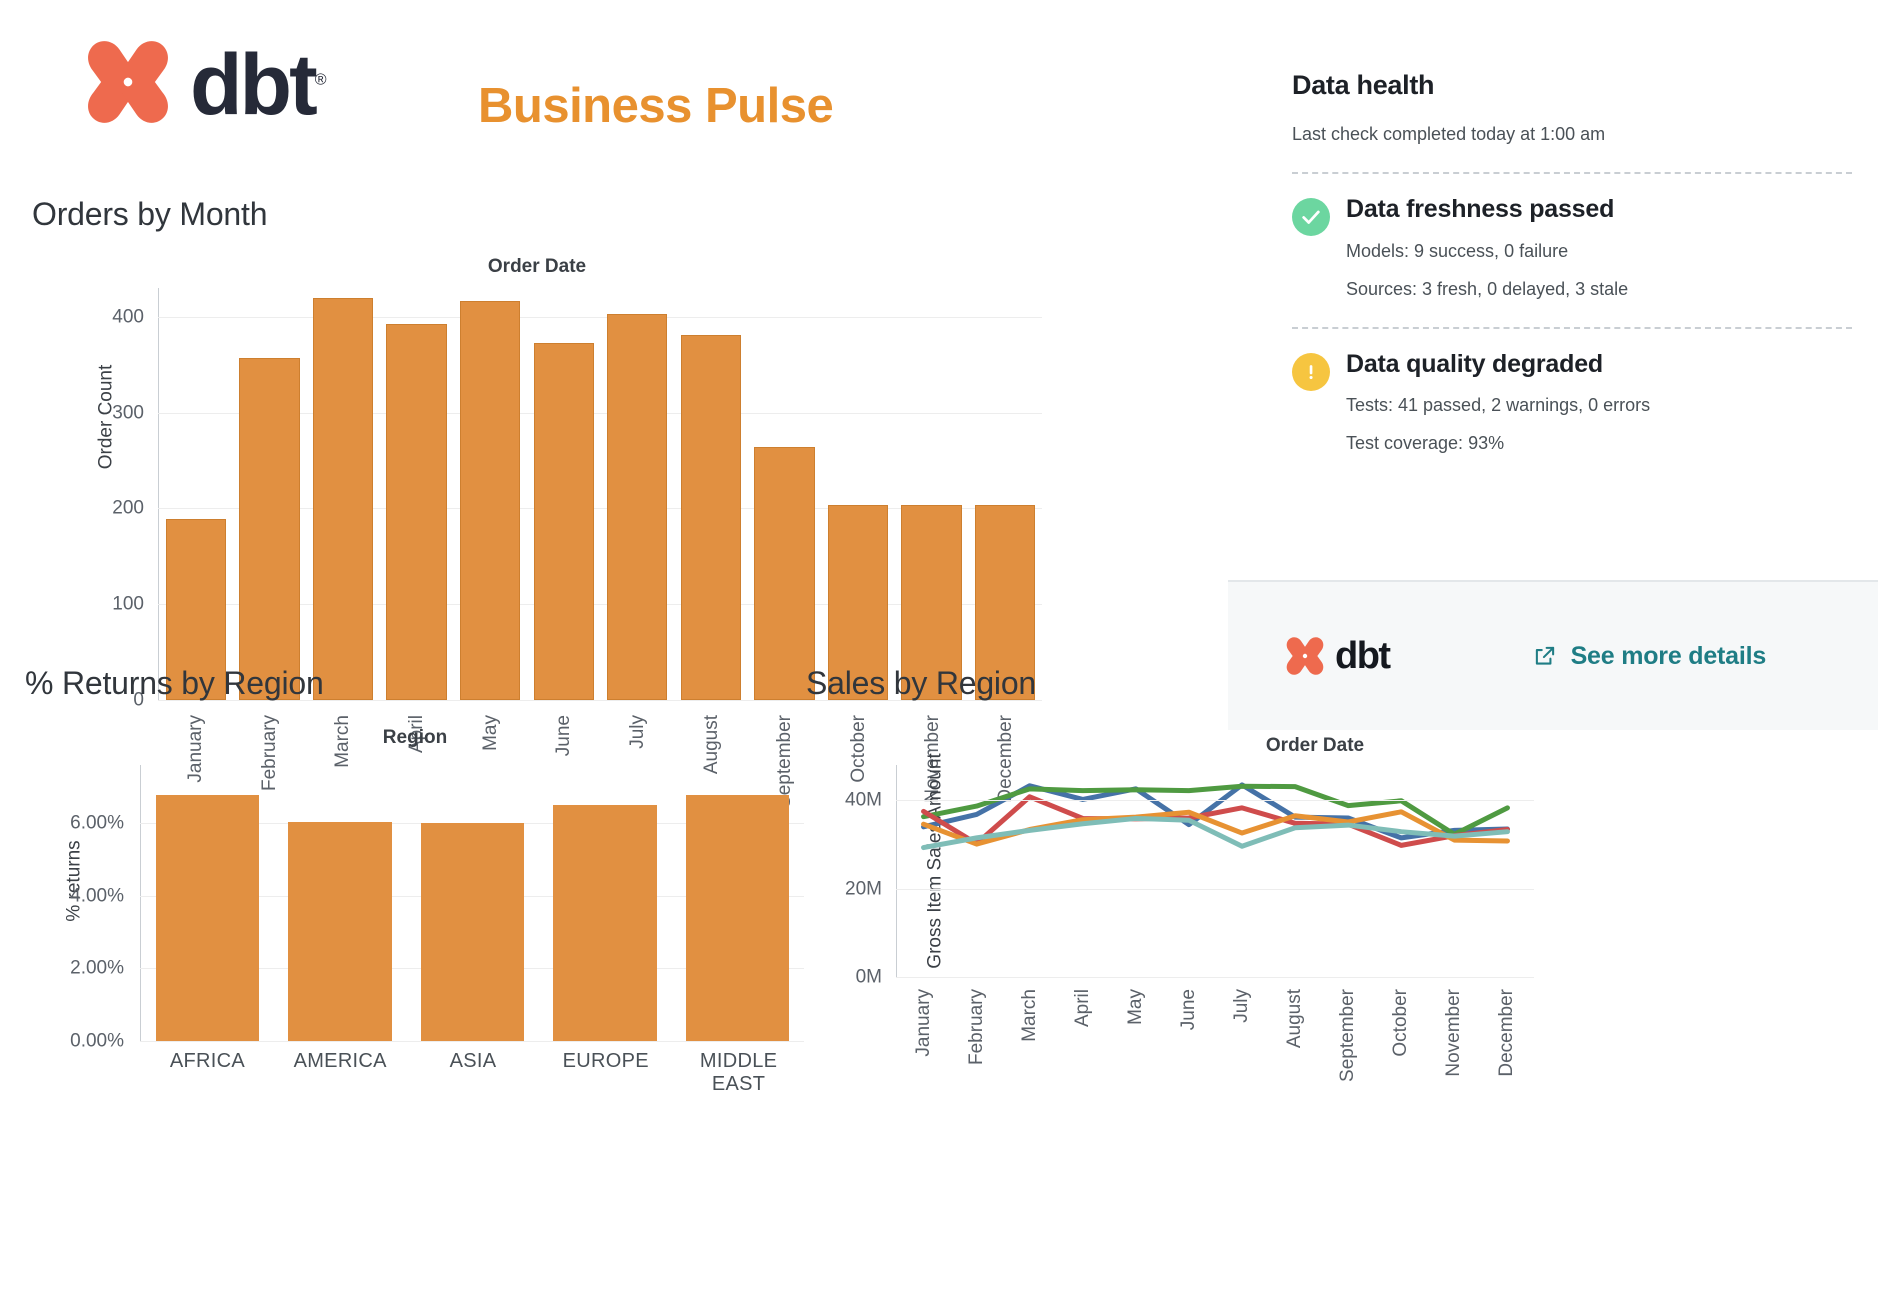  Describe the element at coordinates (1188, 1050) in the screenshot. I see `x-tick: June` at that location.